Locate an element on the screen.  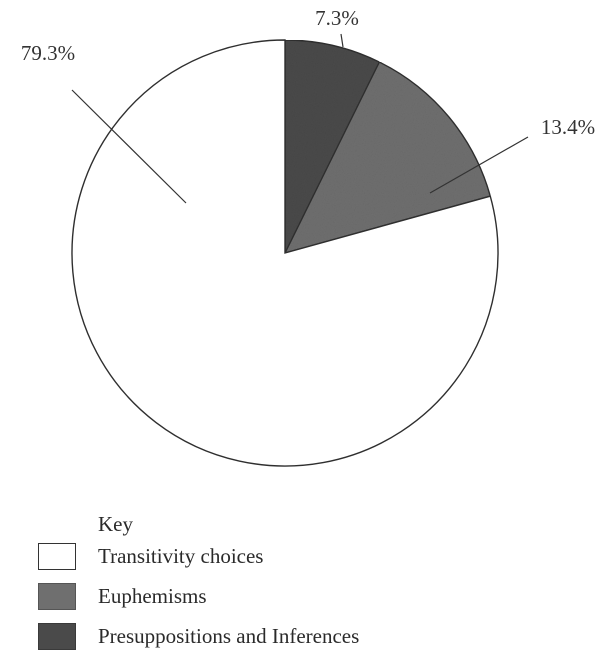
pie-slice-presuppositions-and-inferences is located at coordinates (332, 146).